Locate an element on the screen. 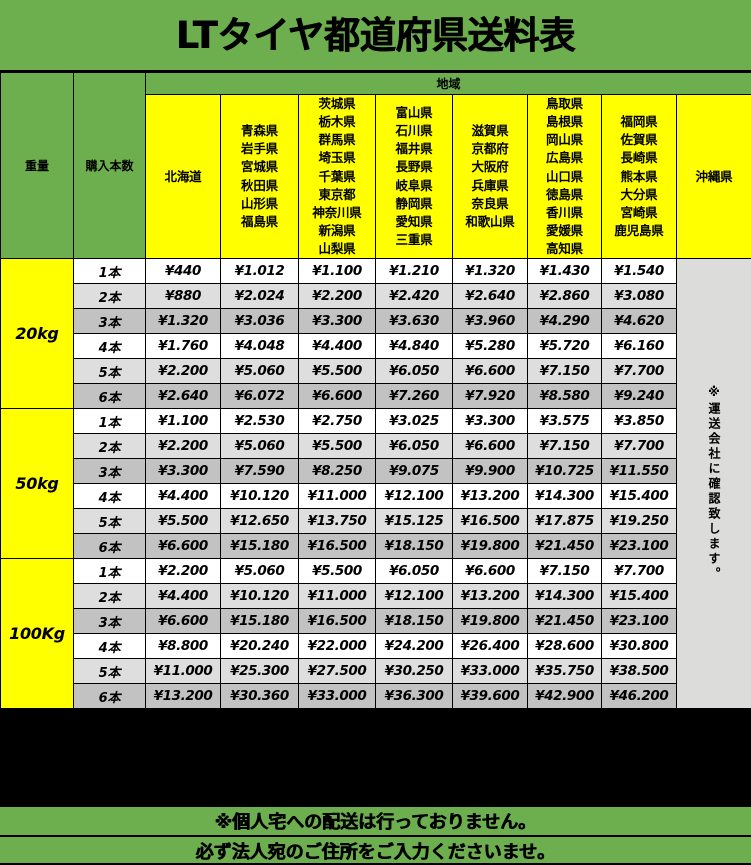 This screenshot has height=865, width=751. prefecture-list: 滋賀県京都府大阪府兵庫県奈良県和歌山県 is located at coordinates (490, 176).